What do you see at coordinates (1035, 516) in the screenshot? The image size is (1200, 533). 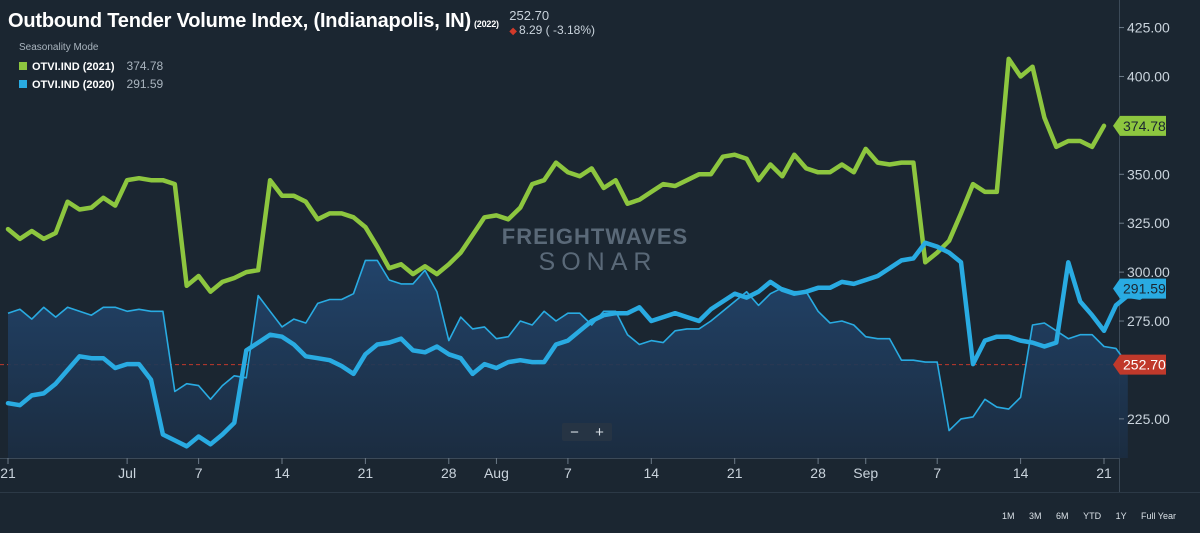 I see `range-3m-button: 3M` at bounding box center [1035, 516].